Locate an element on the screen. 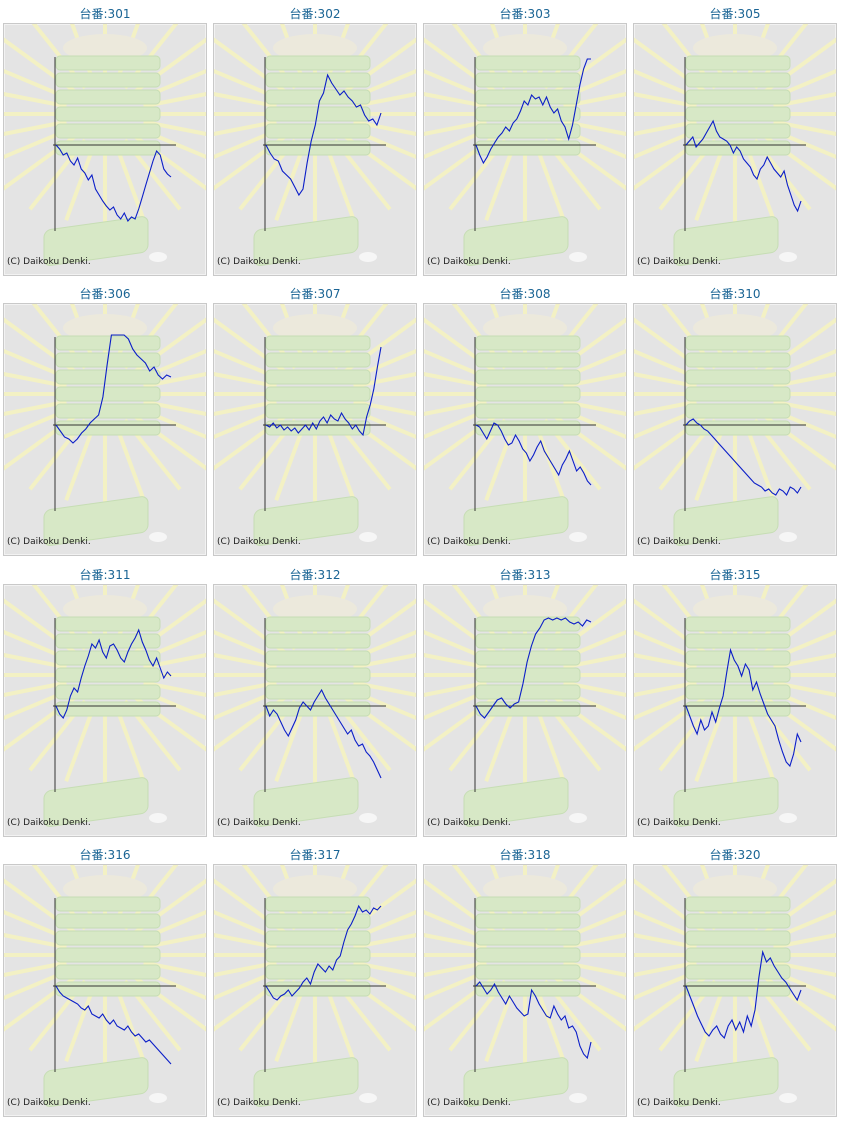 The width and height of the screenshot is (843, 1124). machine-chart-1: 台番:302 (C) Daikoku Denki. is located at coordinates (315, 138).